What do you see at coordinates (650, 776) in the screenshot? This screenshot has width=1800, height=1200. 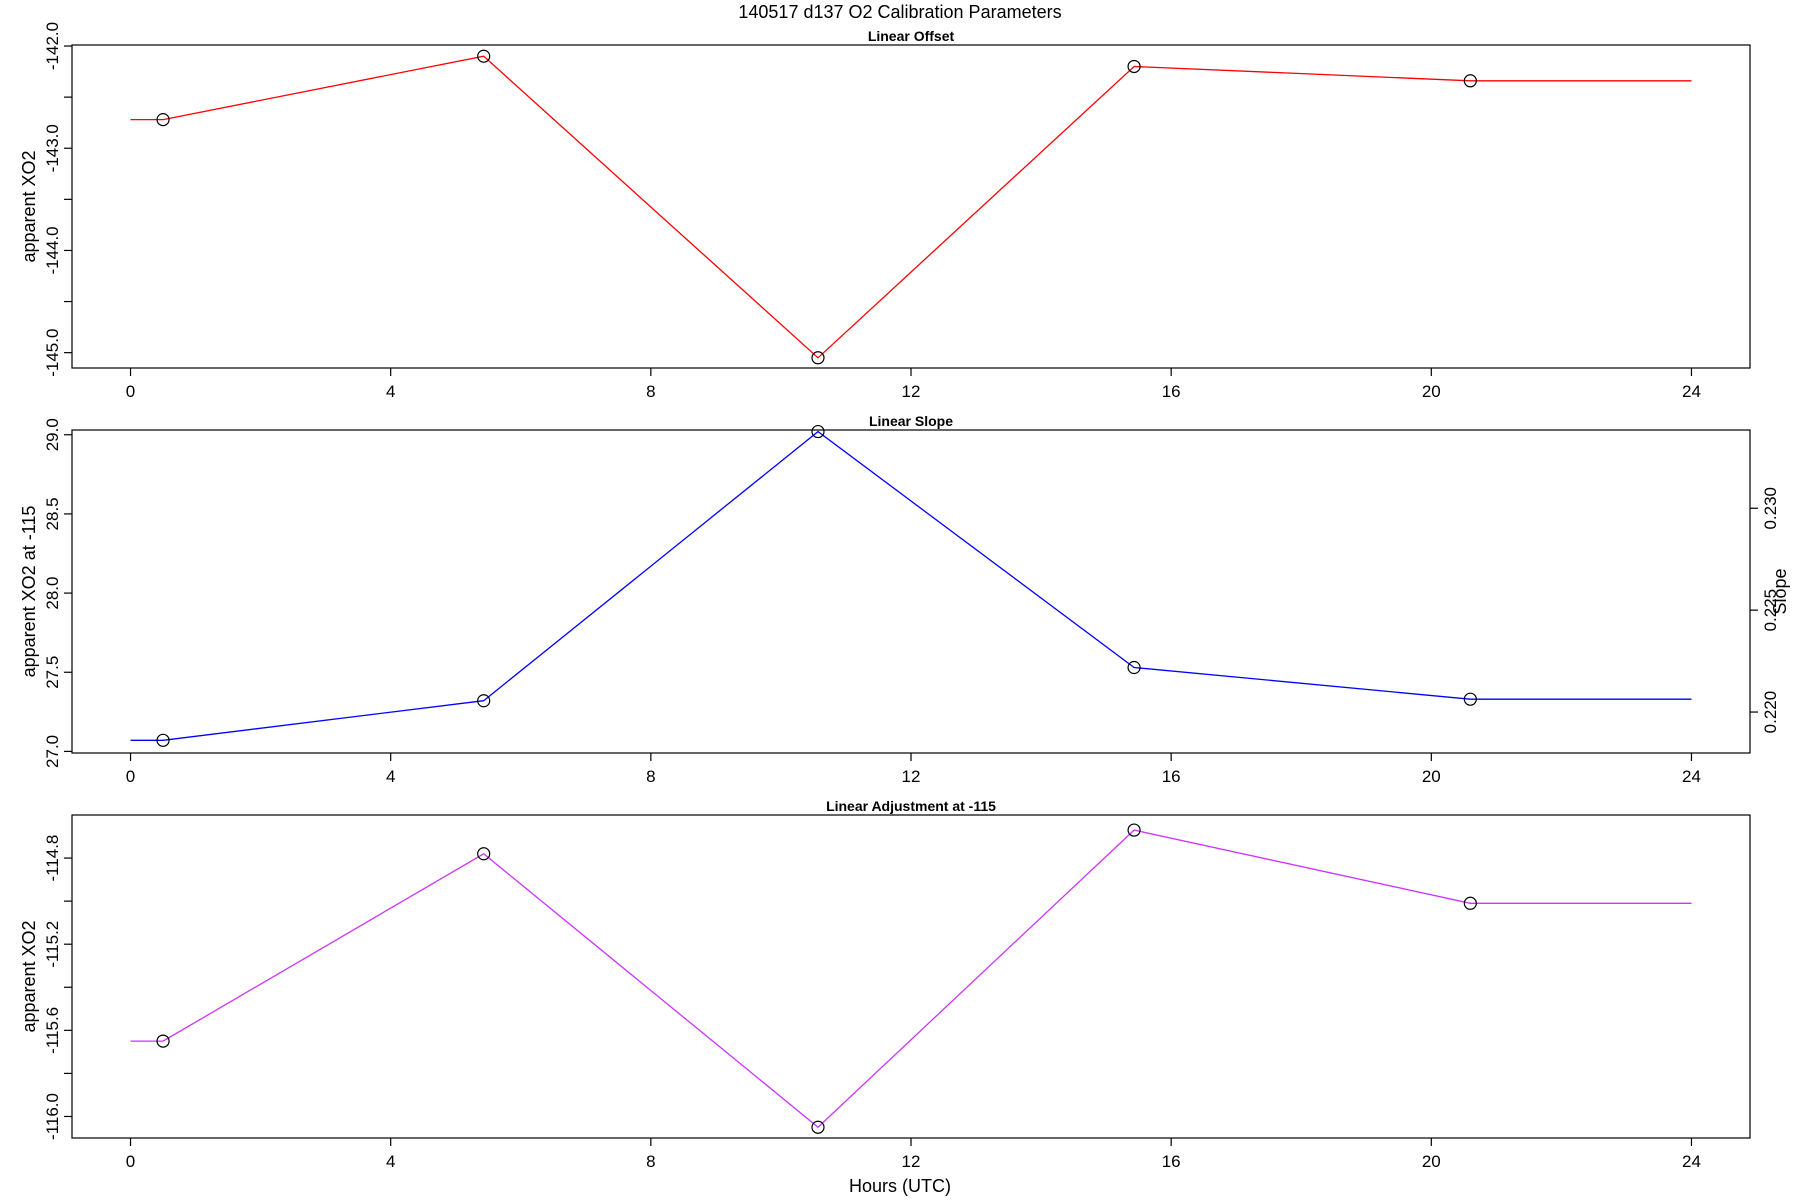 I see `slope-x-tick-label: 8` at bounding box center [650, 776].